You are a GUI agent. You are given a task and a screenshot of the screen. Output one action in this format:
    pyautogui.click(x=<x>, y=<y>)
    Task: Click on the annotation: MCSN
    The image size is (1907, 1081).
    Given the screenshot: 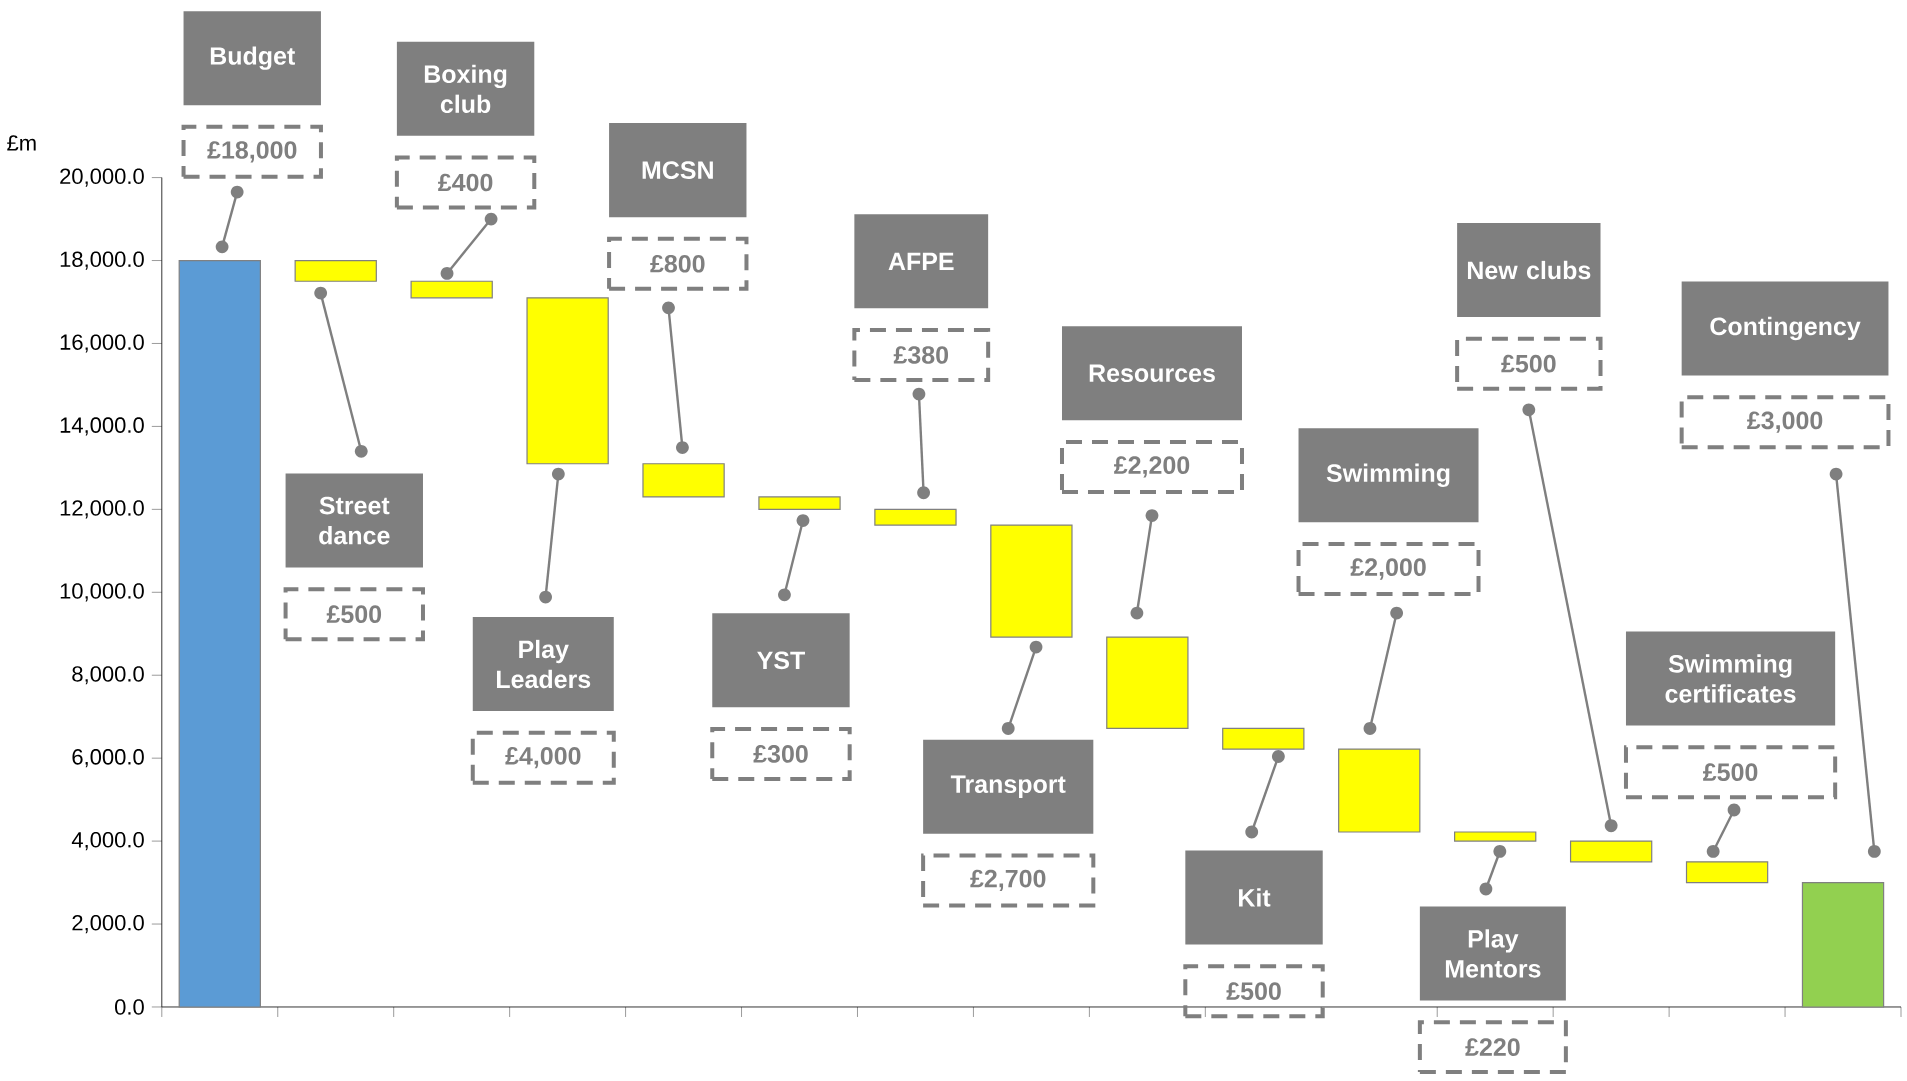 What is the action you would take?
    pyautogui.click(x=677, y=170)
    